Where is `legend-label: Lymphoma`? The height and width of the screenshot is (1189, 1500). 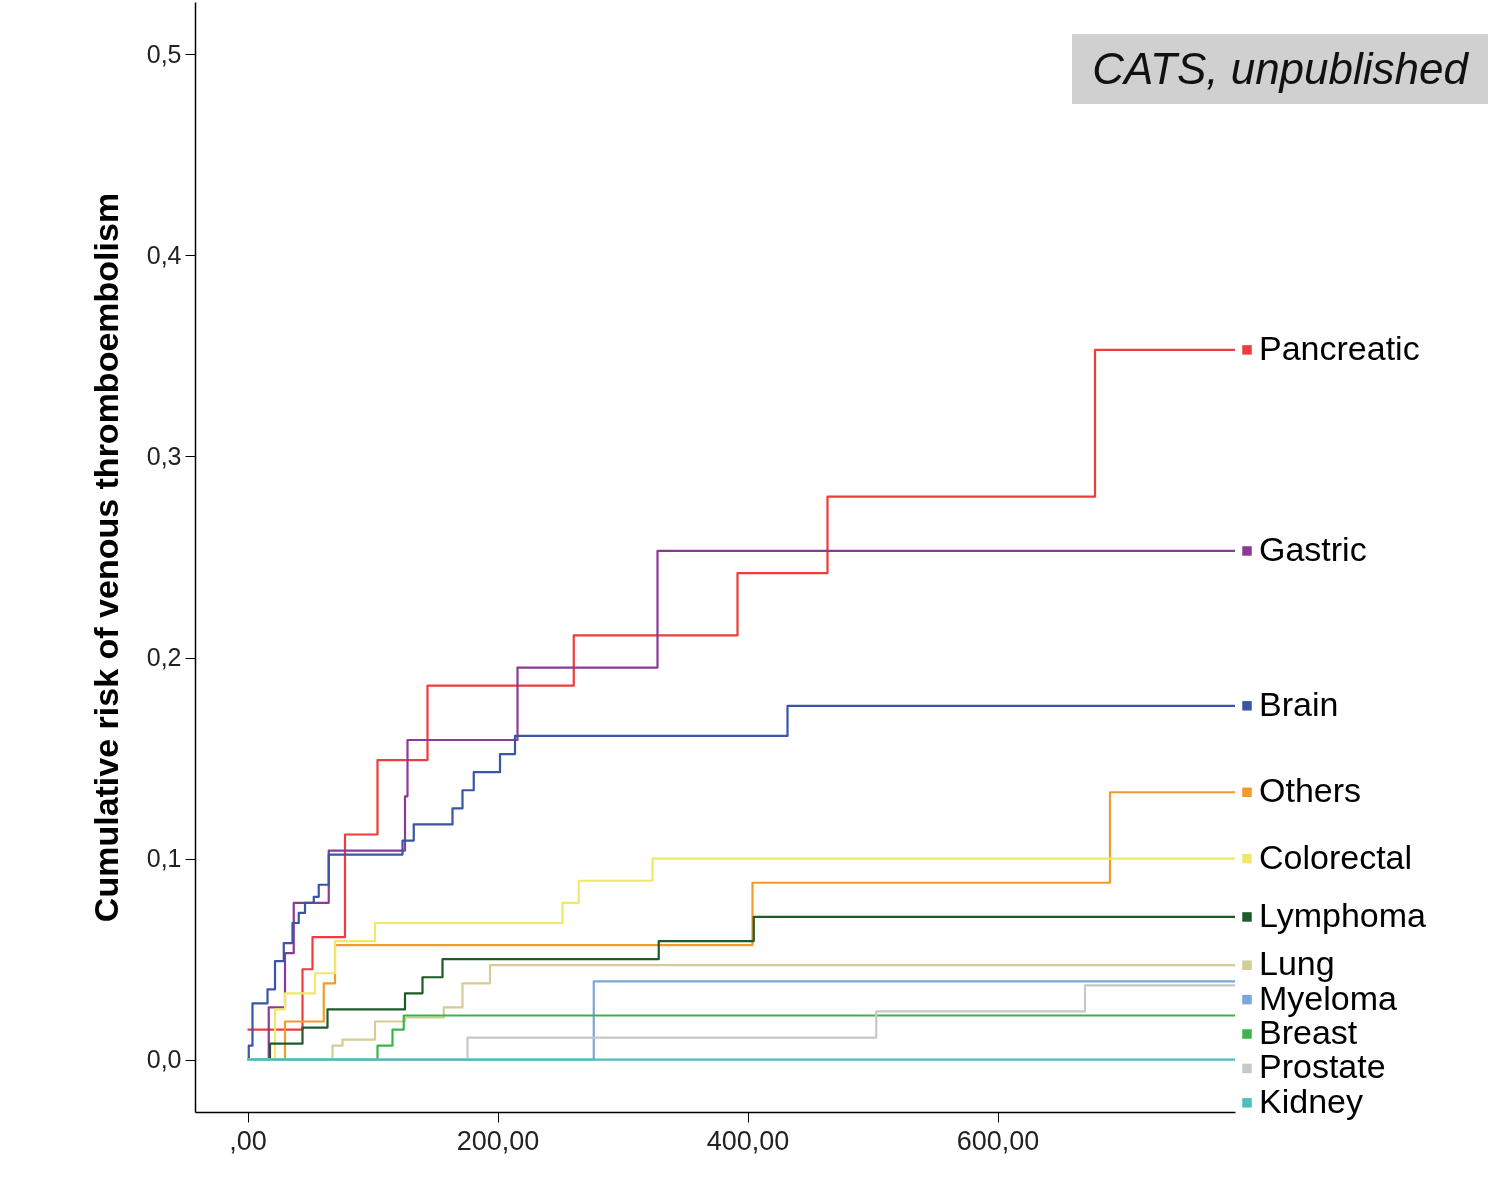 legend-label: Lymphoma is located at coordinates (1343, 914).